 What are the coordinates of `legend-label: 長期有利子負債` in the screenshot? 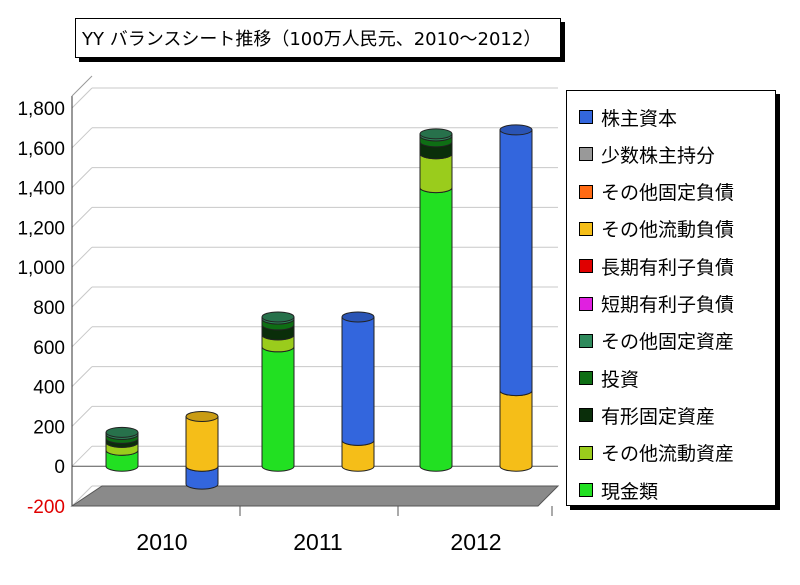 It's located at (668, 267).